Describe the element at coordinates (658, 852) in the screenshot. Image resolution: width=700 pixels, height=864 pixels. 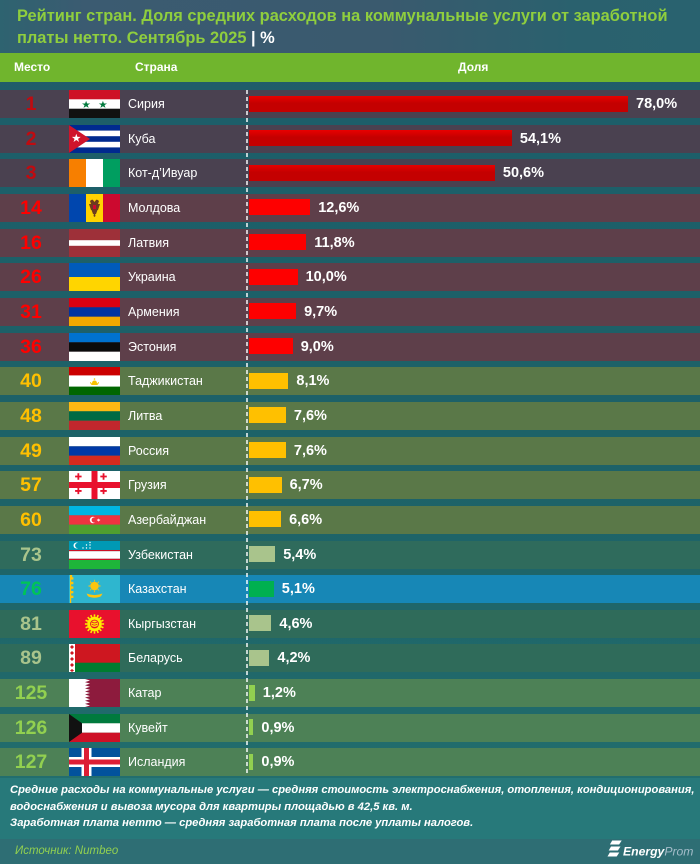
I see `svg-text: EnergyProm` at that location.